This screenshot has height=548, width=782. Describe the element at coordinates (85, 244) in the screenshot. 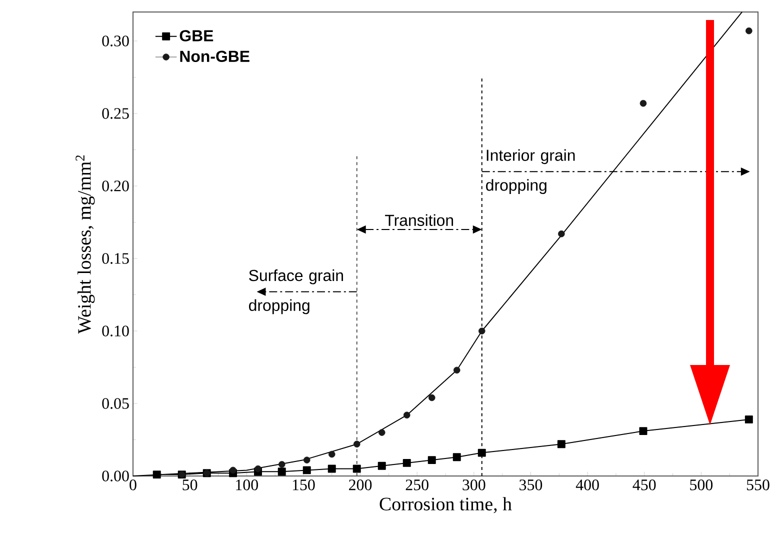

I see `y-axis-title: Weight losses, mg/mm$^{2}$` at that location.